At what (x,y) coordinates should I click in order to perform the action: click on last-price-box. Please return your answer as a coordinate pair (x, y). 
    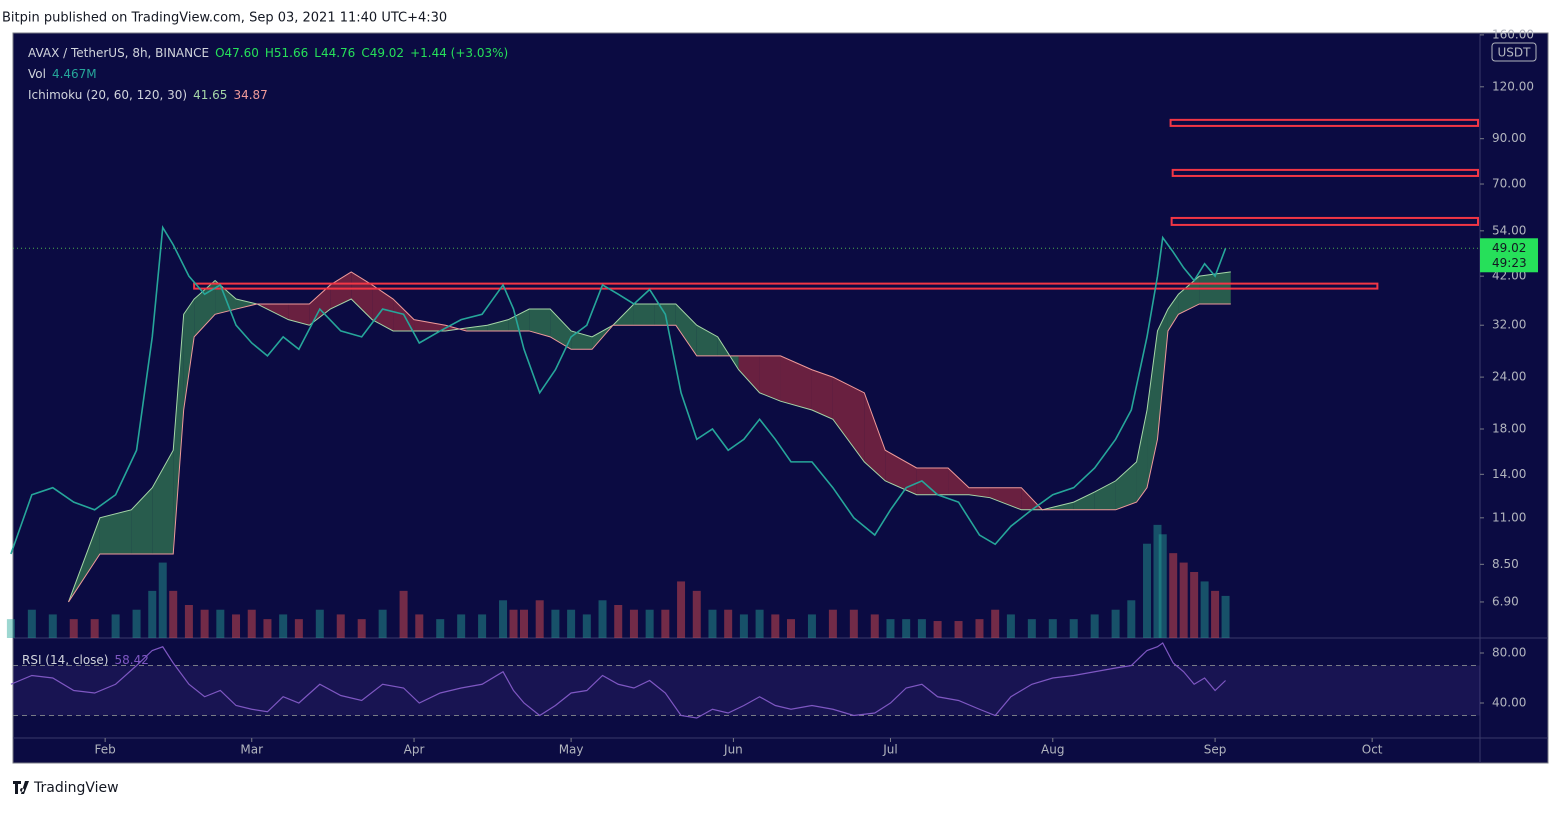
    Looking at the image, I should click on (1509, 255).